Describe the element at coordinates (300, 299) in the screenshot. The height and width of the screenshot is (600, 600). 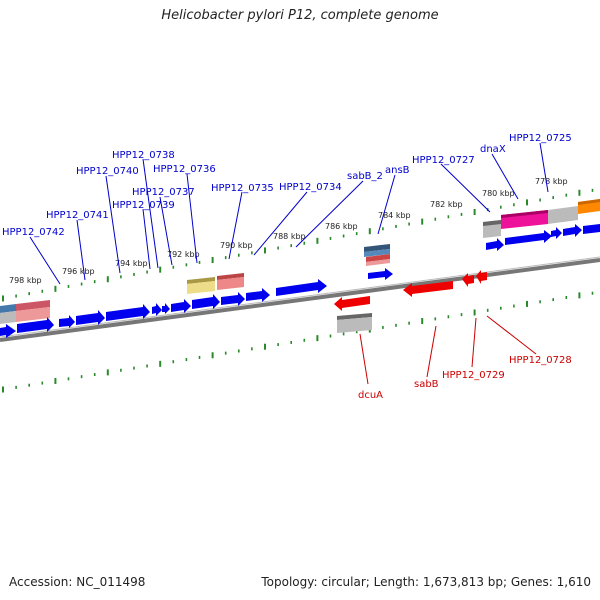
I see `genome-backbone` at that location.